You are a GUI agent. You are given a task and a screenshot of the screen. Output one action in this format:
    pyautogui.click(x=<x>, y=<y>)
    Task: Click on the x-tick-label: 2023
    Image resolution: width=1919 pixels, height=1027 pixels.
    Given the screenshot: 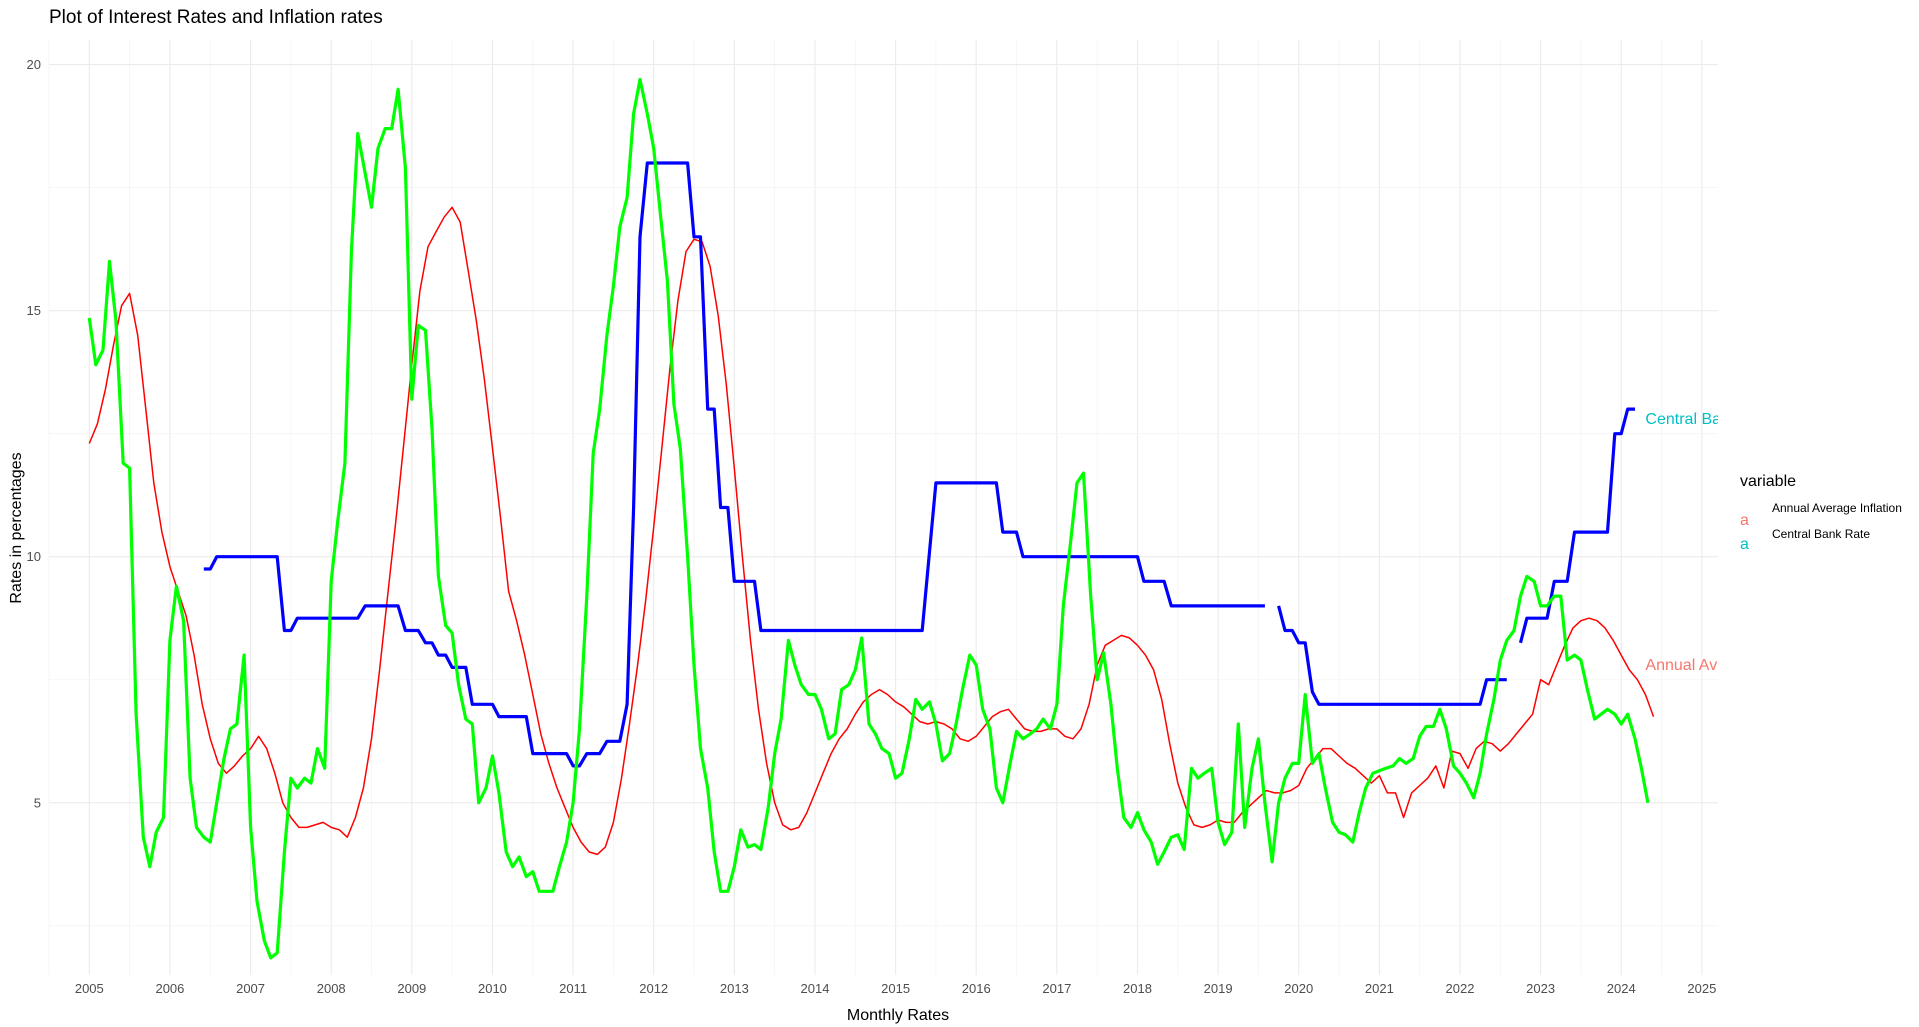 What is the action you would take?
    pyautogui.click(x=1540, y=988)
    